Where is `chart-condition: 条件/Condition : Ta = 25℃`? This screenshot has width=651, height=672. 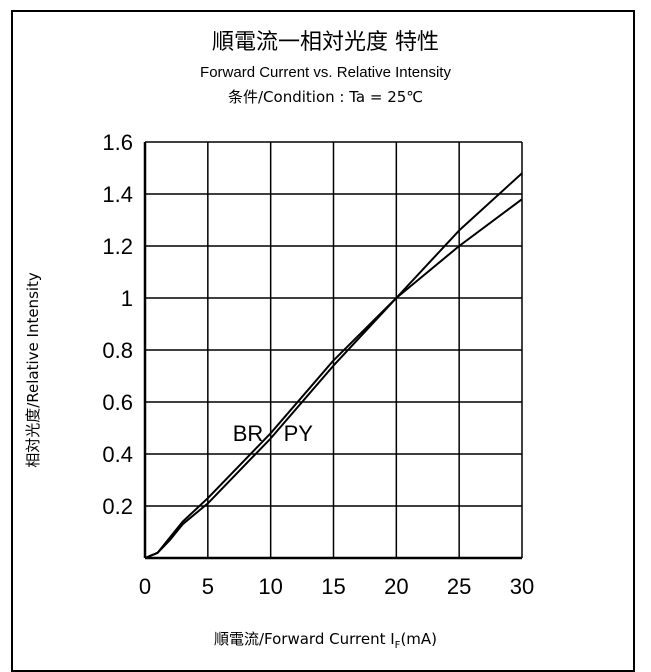
chart-condition: 条件/Condition : Ta = 25℃ is located at coordinates (326, 97).